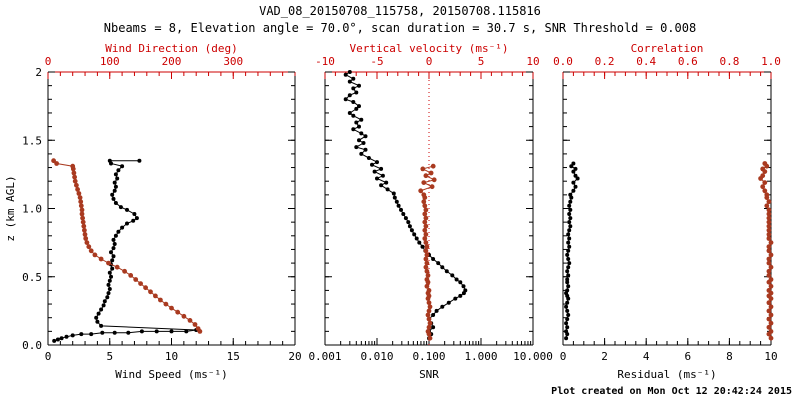 This screenshot has height=400, width=800. Describe the element at coordinates (325, 61) in the screenshot. I see `svg-text: -10` at that location.